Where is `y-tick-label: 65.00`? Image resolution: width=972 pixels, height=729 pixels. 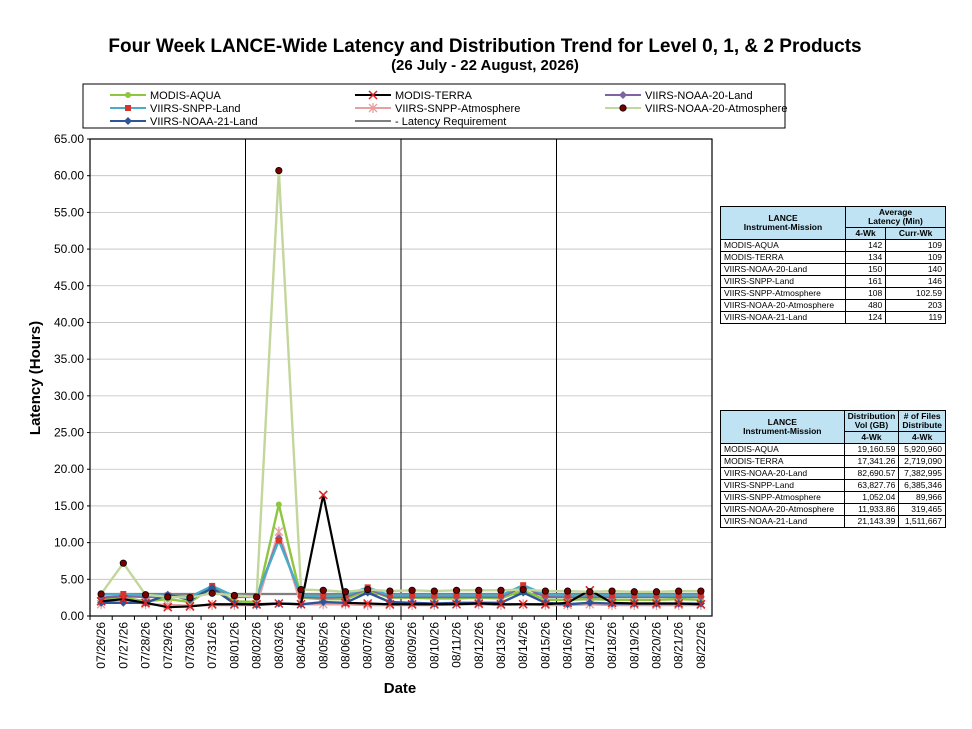
y-tick-label: 65.00 is located at coordinates (69, 139).